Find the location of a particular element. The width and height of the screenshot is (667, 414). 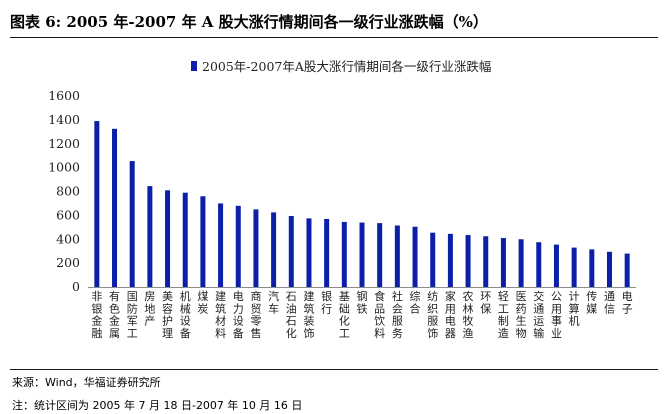

x-tick-label: 房地产 is located at coordinates (149, 309).